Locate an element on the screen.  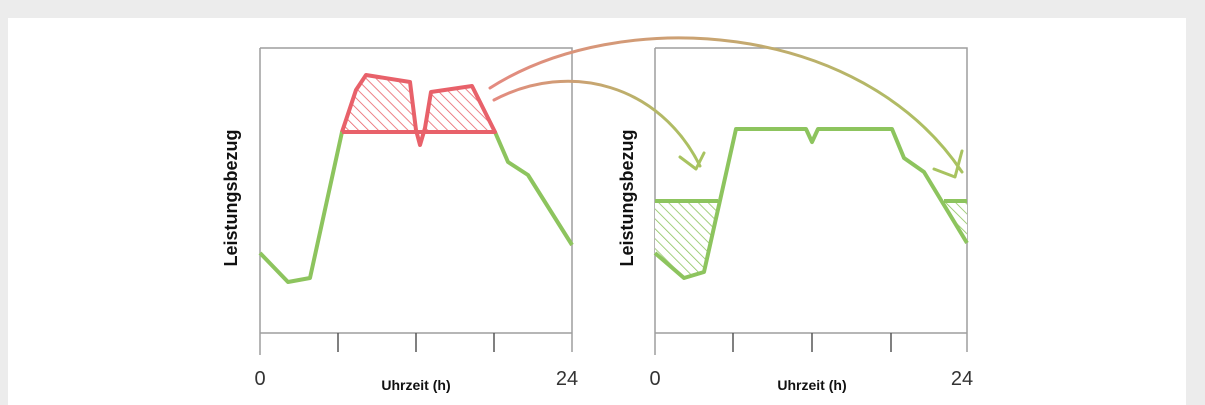
left-peak-area is located at coordinates (418, 110).